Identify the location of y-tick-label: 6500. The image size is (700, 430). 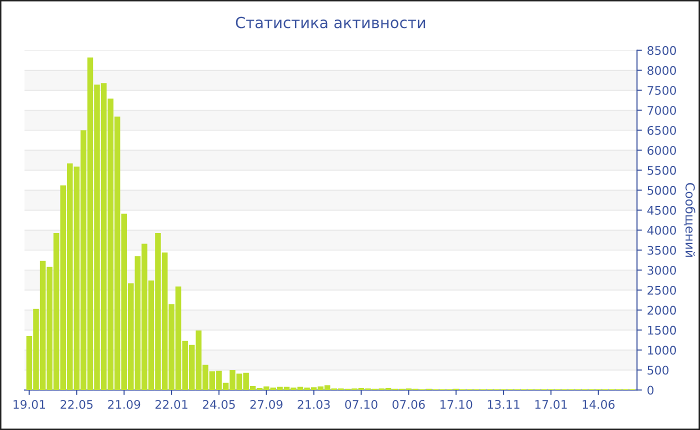
(662, 130).